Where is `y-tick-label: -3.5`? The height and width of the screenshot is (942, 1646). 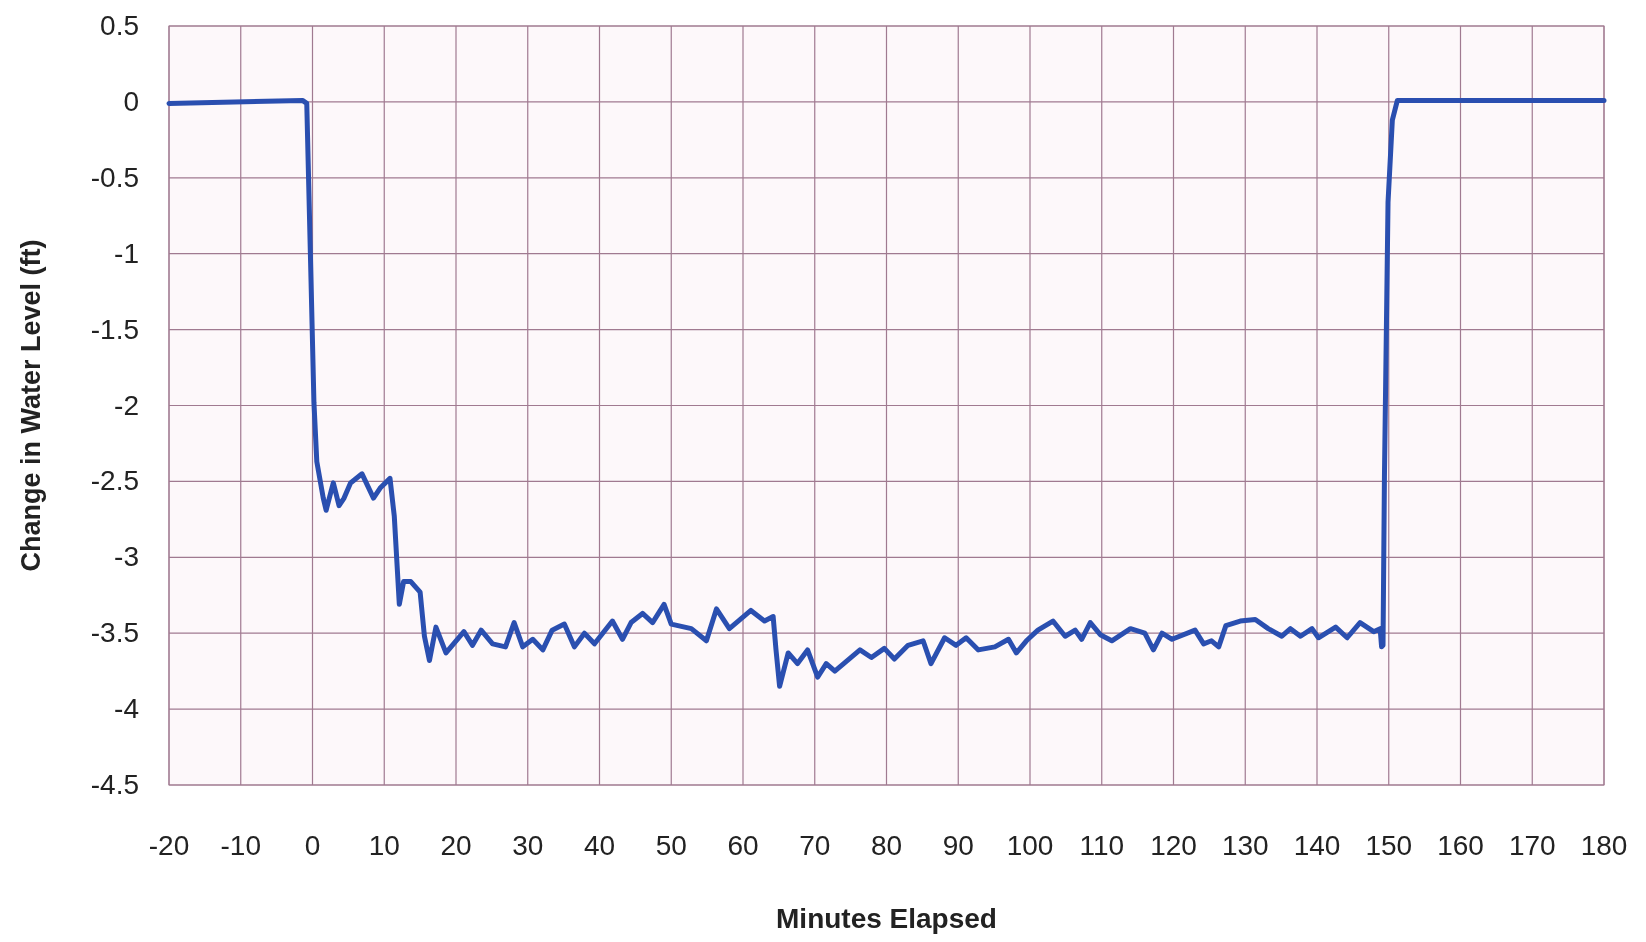 y-tick-label: -3.5 is located at coordinates (114, 633).